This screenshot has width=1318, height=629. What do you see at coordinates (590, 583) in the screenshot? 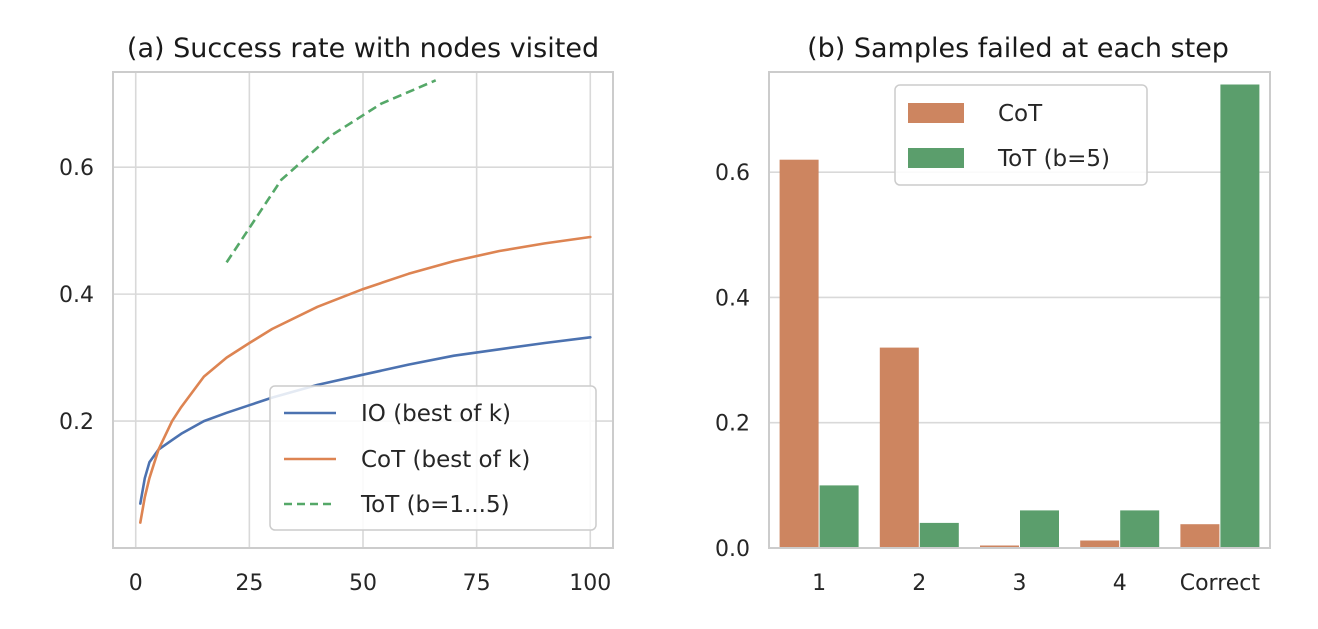
I see `line-chart-xtick: 100` at bounding box center [590, 583].